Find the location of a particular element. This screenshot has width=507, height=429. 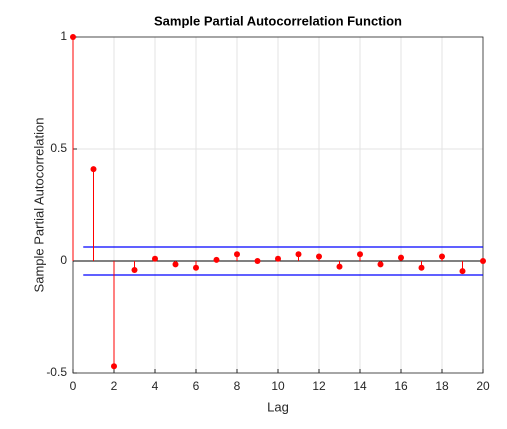

x-axis-label: Lag is located at coordinates (278, 406).